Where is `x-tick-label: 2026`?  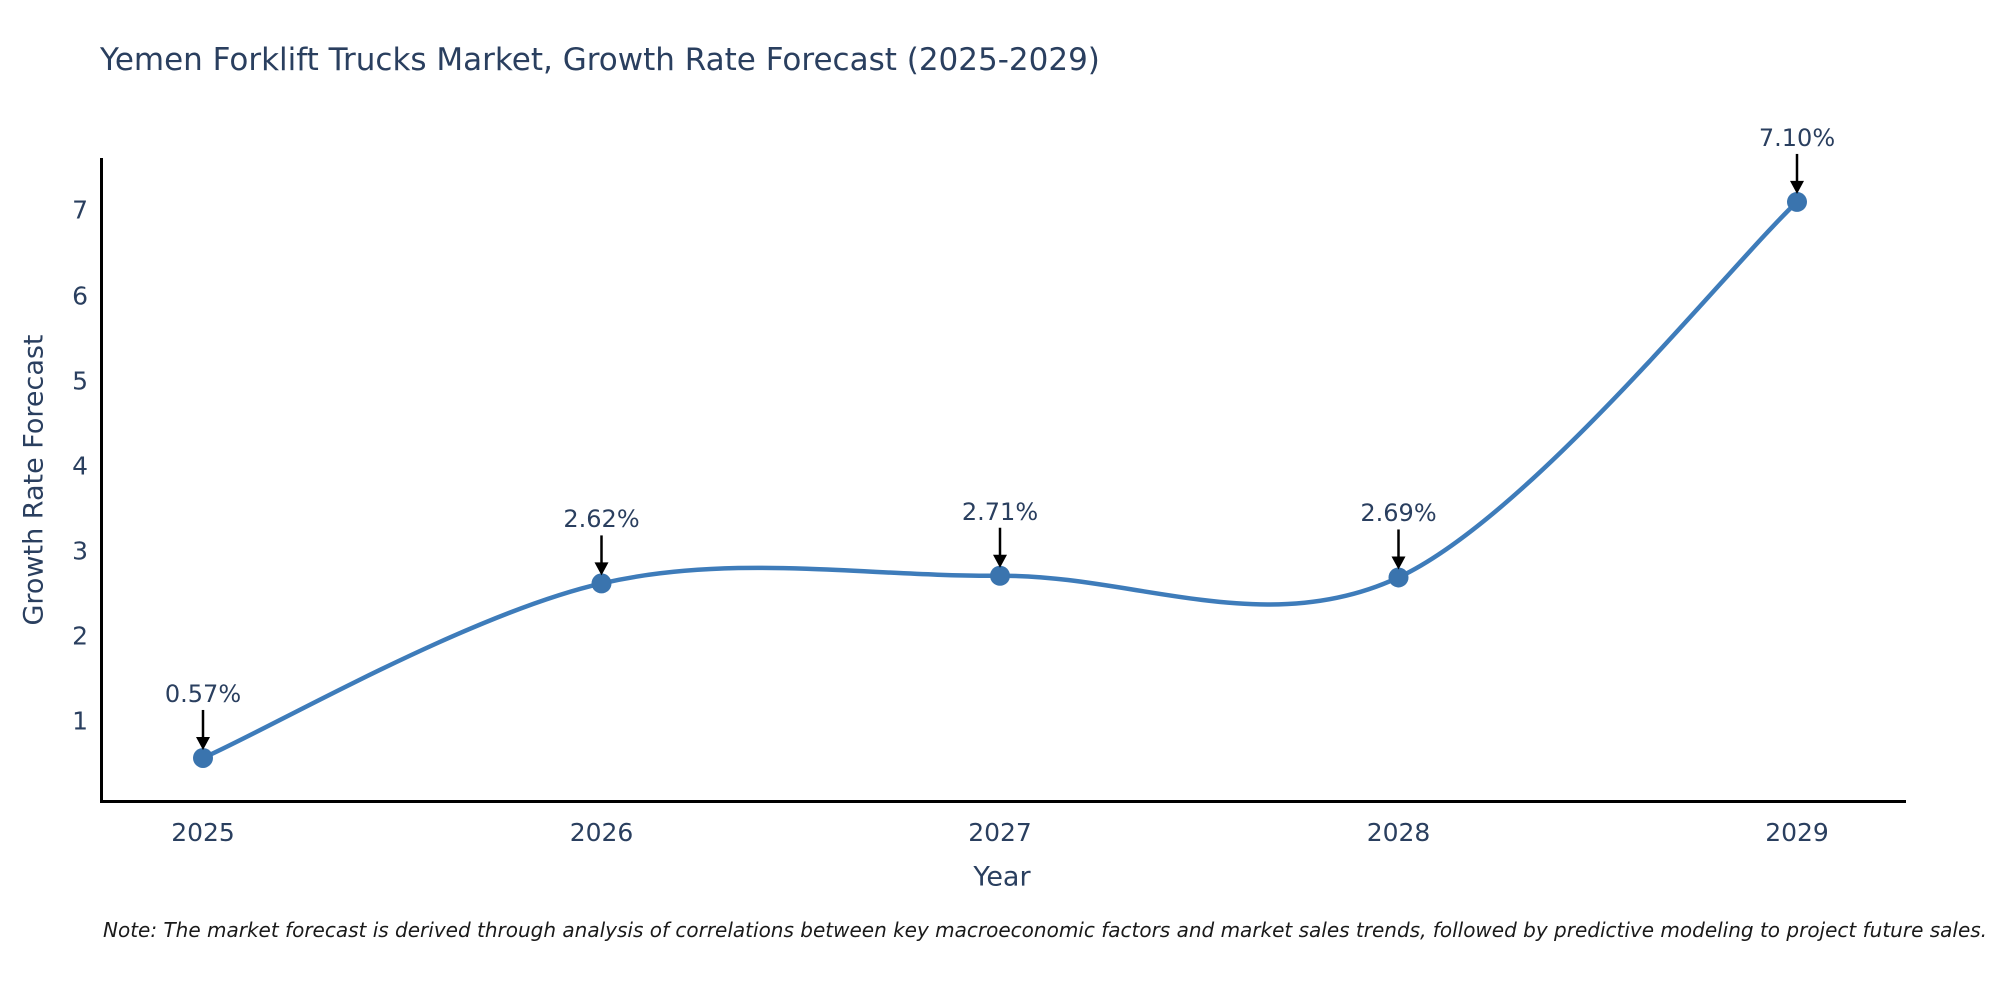 x-tick-label: 2026 is located at coordinates (601, 832).